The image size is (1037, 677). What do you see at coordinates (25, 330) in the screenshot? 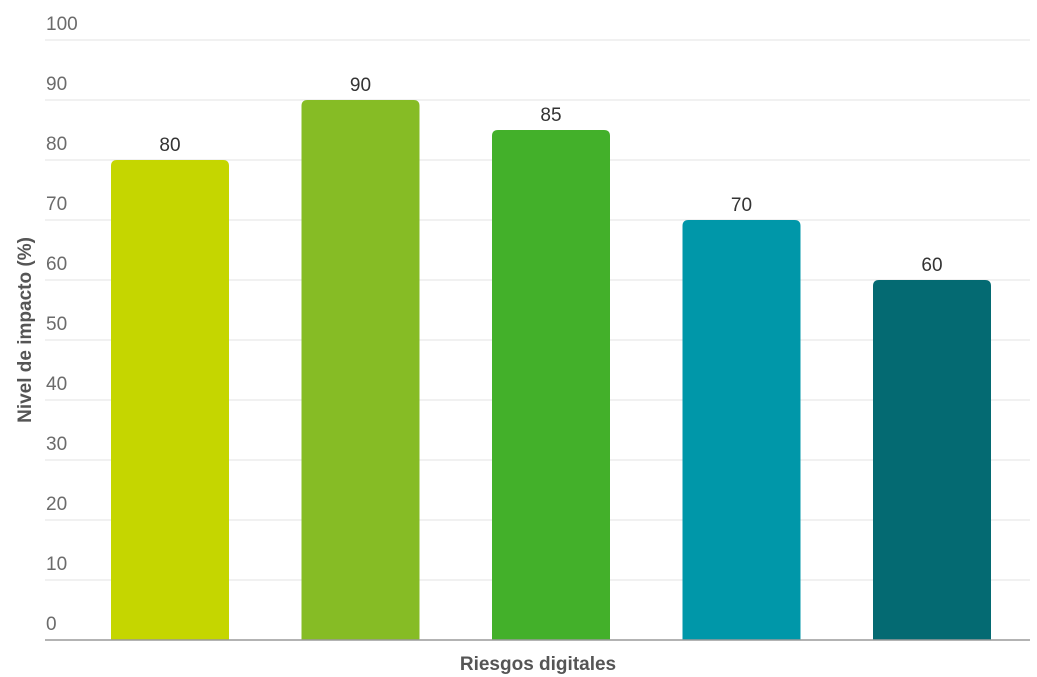
I see `y-axis-title: Nivel de impacto (%)` at bounding box center [25, 330].